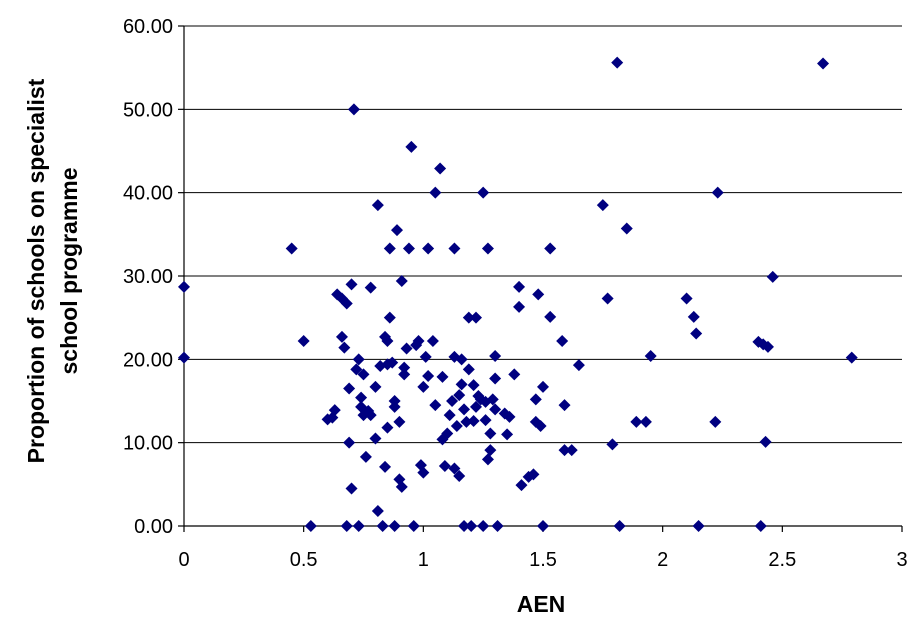 This screenshot has width=909, height=634. I want to click on y-tick-label: 50.00, so click(148, 110).